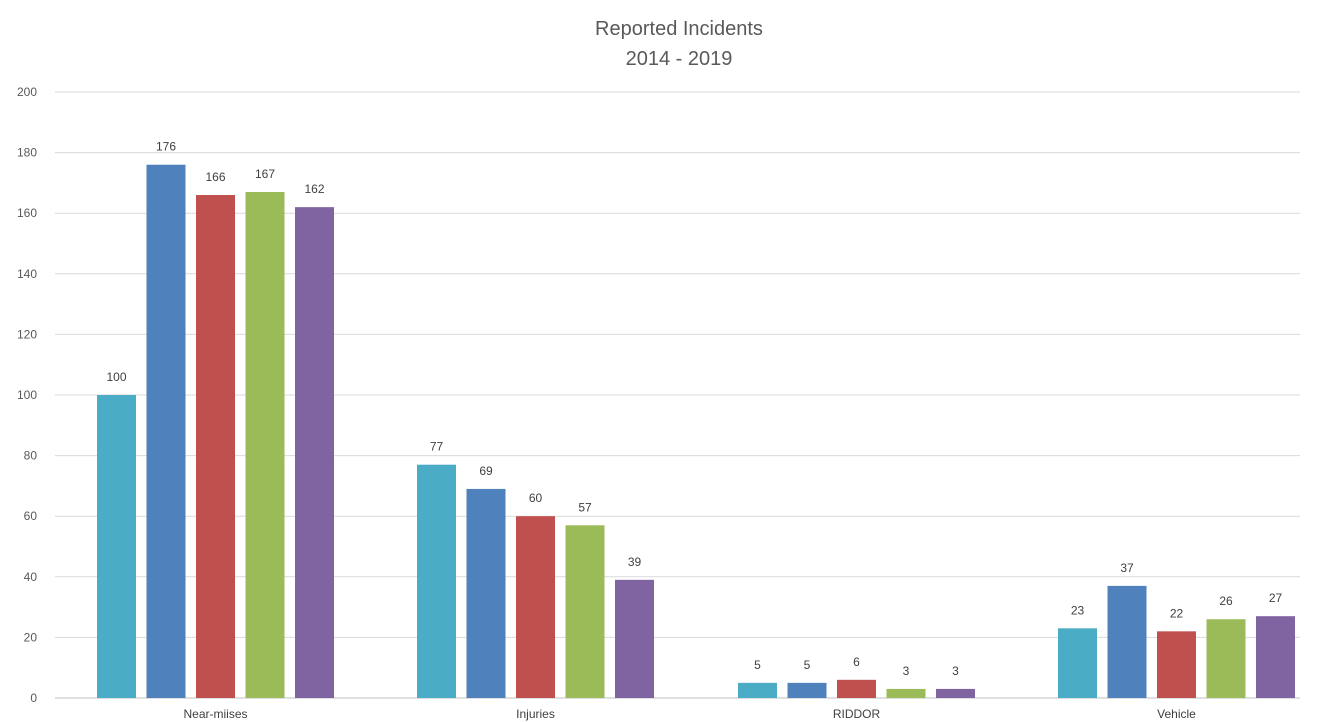 This screenshot has height=722, width=1327. What do you see at coordinates (1176, 714) in the screenshot?
I see `x-category-label: Vehicle` at bounding box center [1176, 714].